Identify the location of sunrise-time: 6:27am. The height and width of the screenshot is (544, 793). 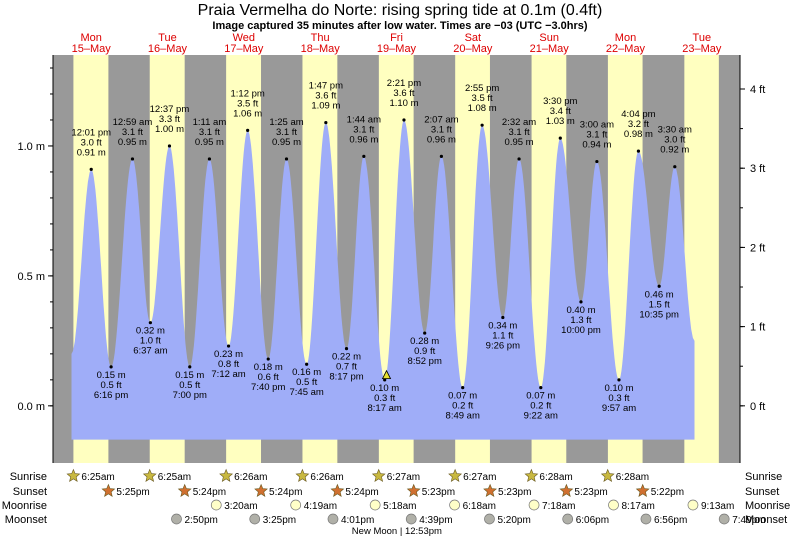
(479, 477).